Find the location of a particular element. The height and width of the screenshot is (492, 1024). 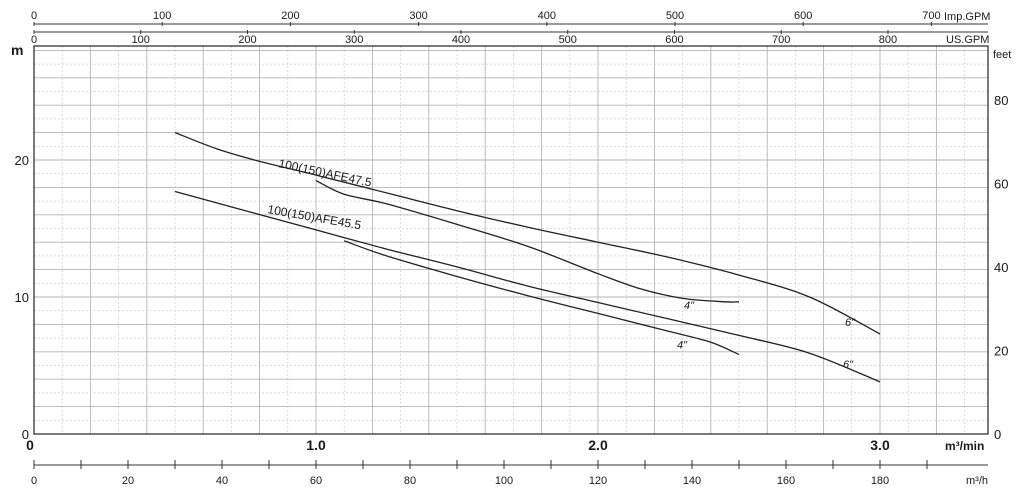

imp-gpm-tick-label: 400 is located at coordinates (547, 16).